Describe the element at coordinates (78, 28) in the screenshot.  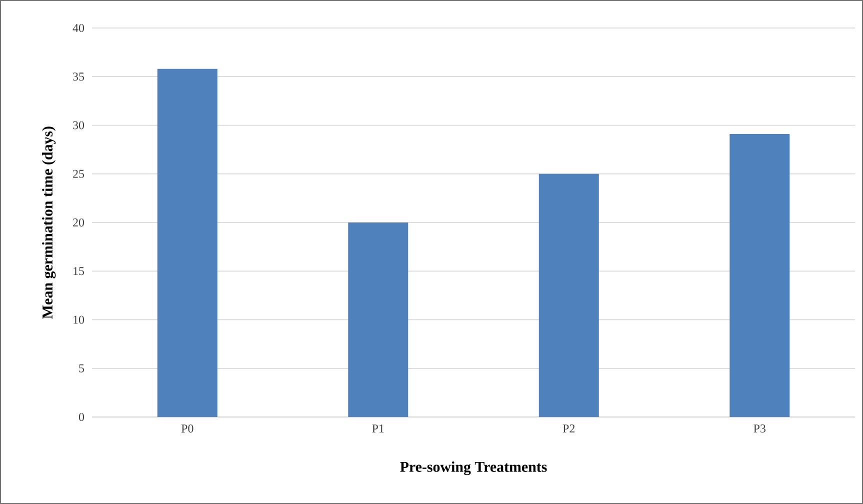
I see `y-tick-label: 40` at that location.